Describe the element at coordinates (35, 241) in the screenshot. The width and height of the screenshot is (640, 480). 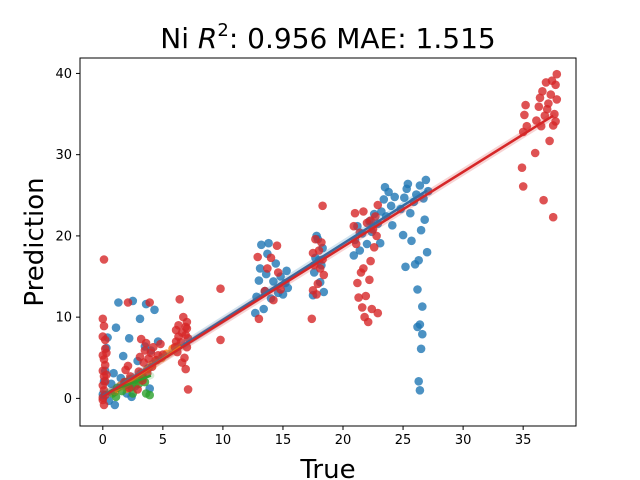
I see `y-axis-label: Prediction` at that location.